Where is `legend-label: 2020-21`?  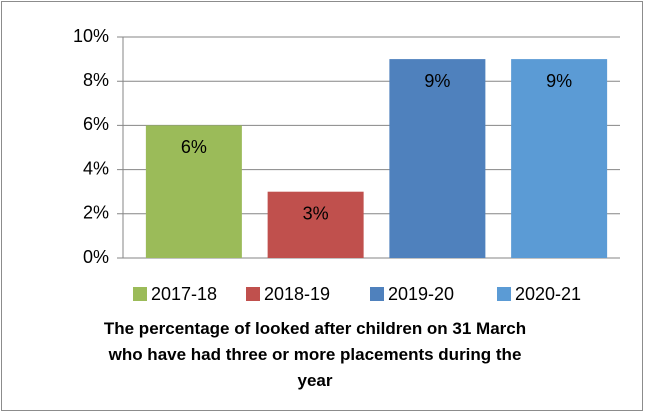 legend-label: 2020-21 is located at coordinates (548, 294).